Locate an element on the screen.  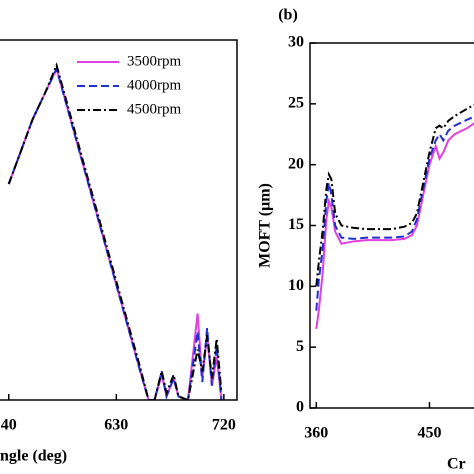
y-tick-label: 15 is located at coordinates (296, 224).